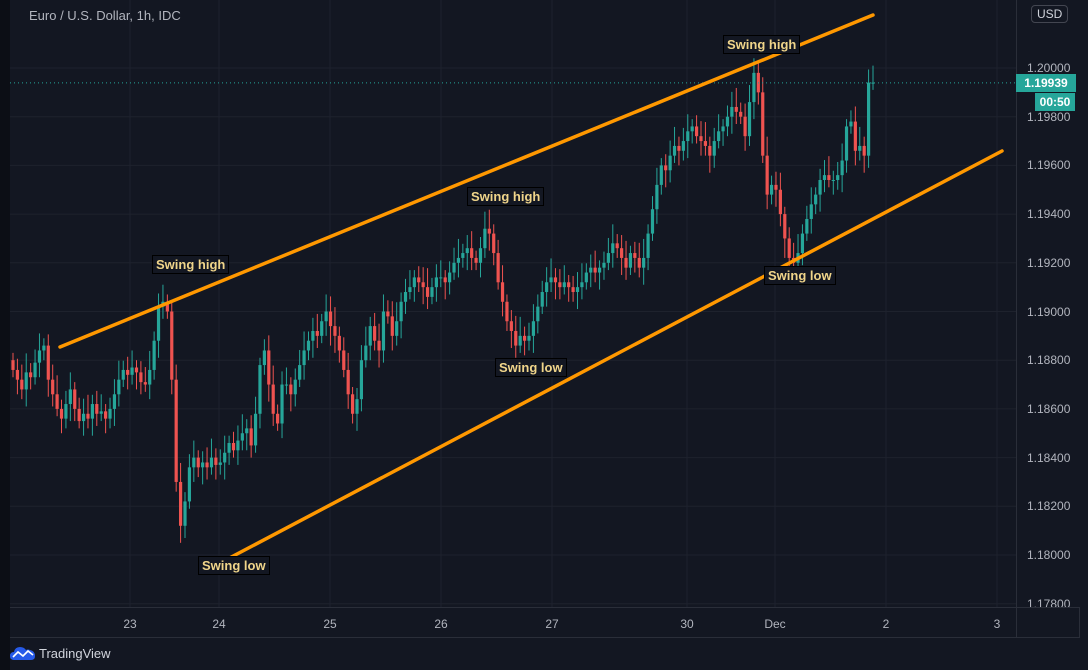 The image size is (1088, 670). Describe the element at coordinates (1049, 165) in the screenshot. I see `price-tick-label: 1.19600` at that location.